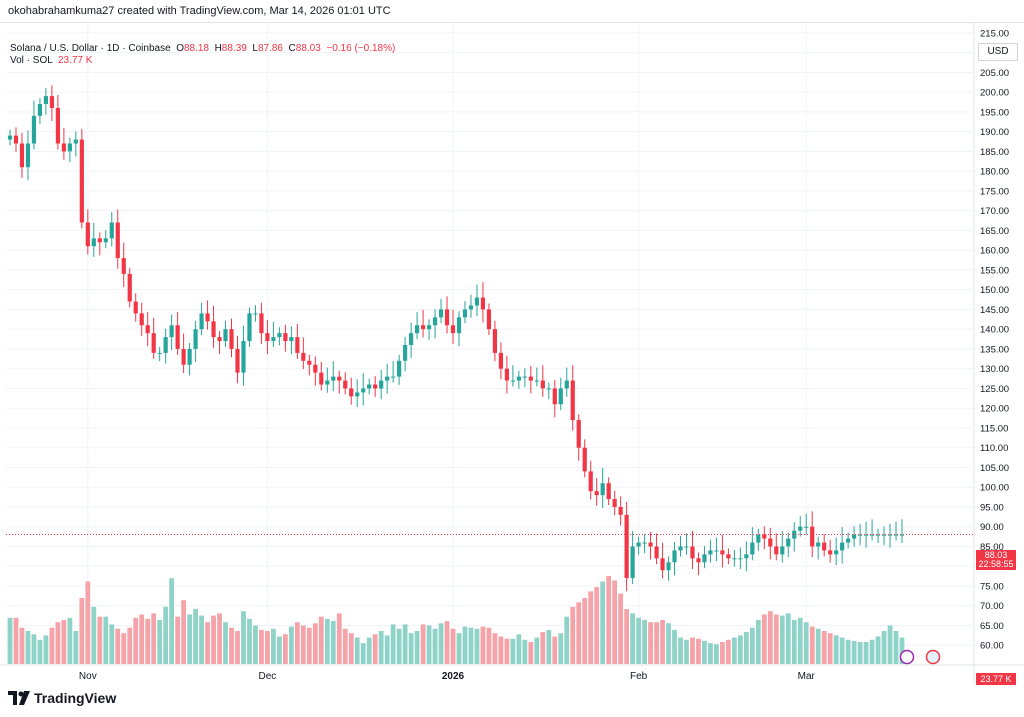 This screenshot has height=717, width=1024. What do you see at coordinates (234, 48) in the screenshot?
I see `legend-high-value: 88.39` at bounding box center [234, 48].